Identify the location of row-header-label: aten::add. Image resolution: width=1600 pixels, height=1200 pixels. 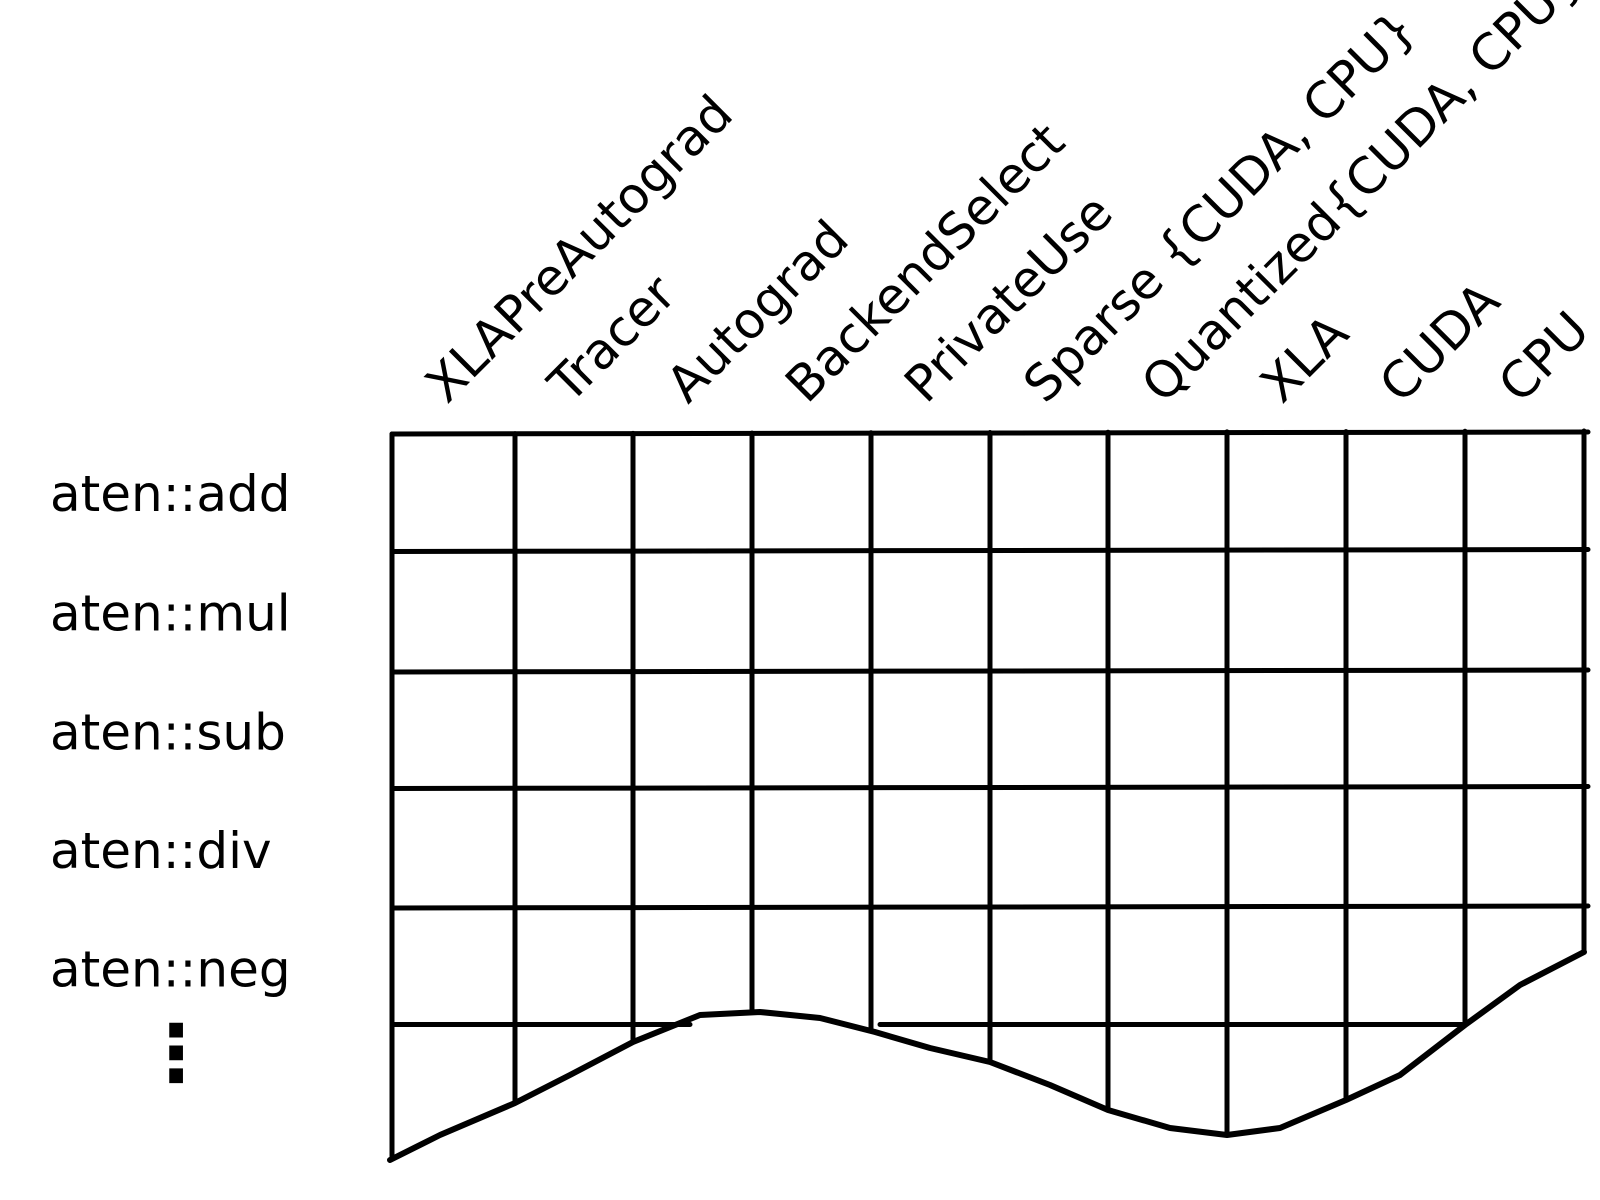
(170, 494).